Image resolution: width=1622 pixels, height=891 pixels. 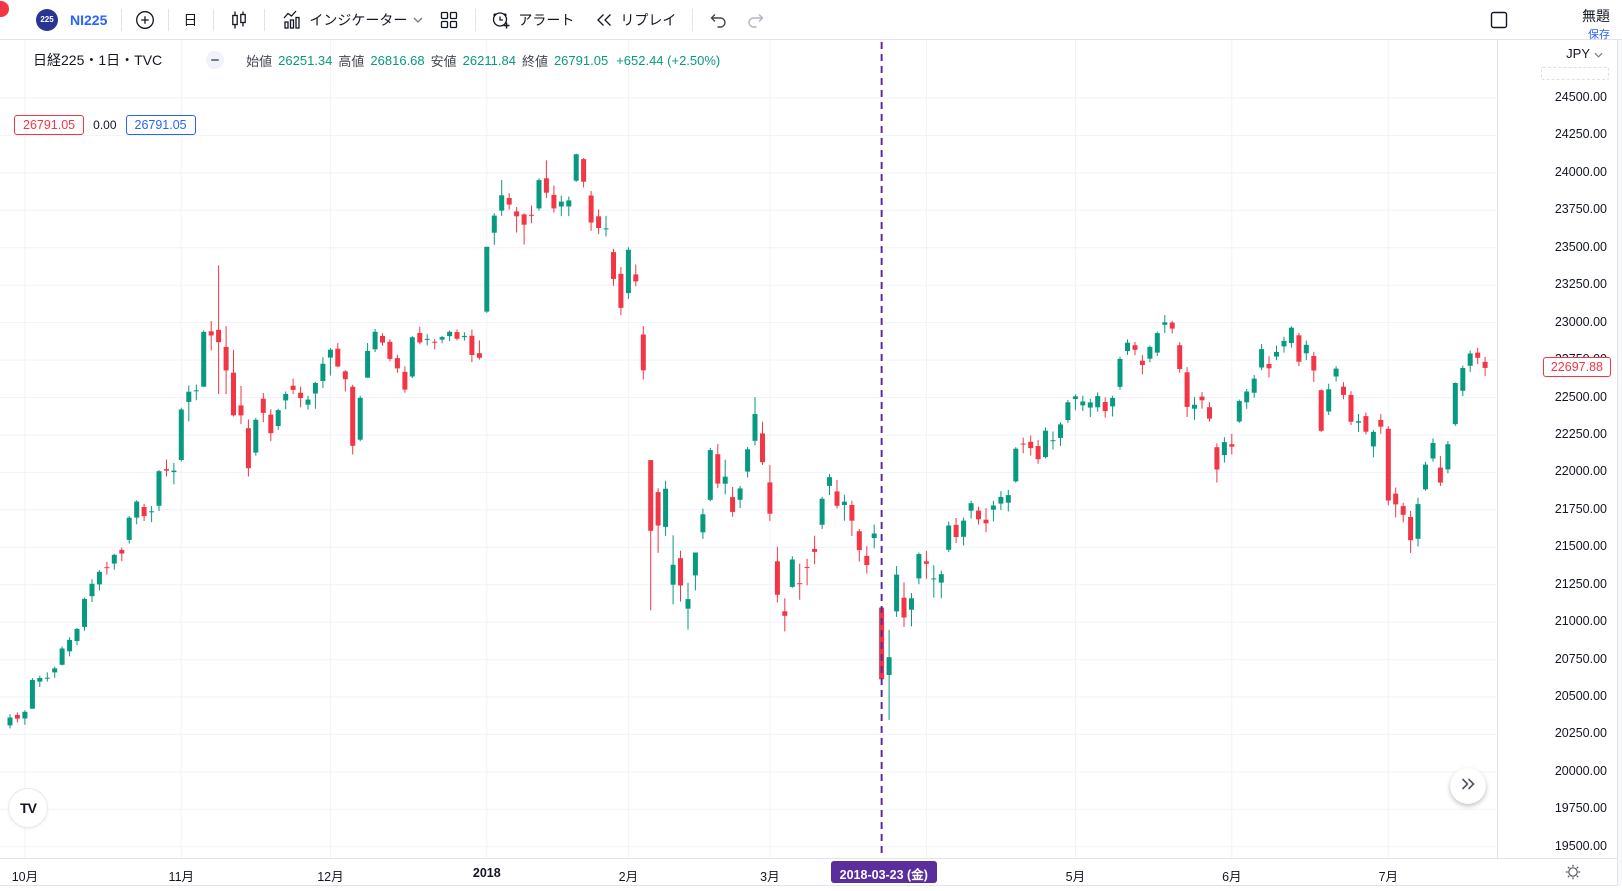 What do you see at coordinates (1499, 22) in the screenshot?
I see `fullscreen-button` at bounding box center [1499, 22].